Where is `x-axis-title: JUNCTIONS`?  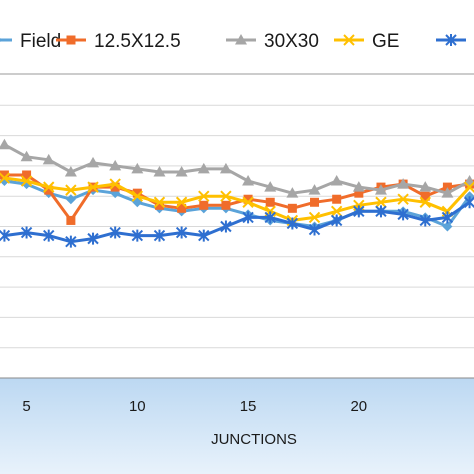
x-axis-title: JUNCTIONS is located at coordinates (254, 439).